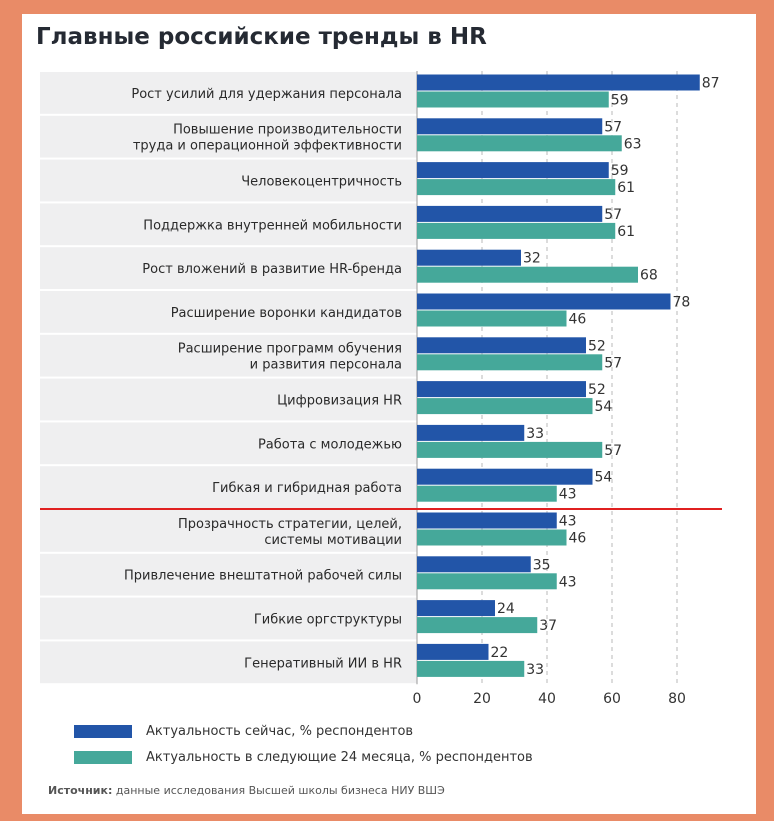 The width and height of the screenshot is (774, 821). I want to click on source-label: Источник:, so click(80, 790).